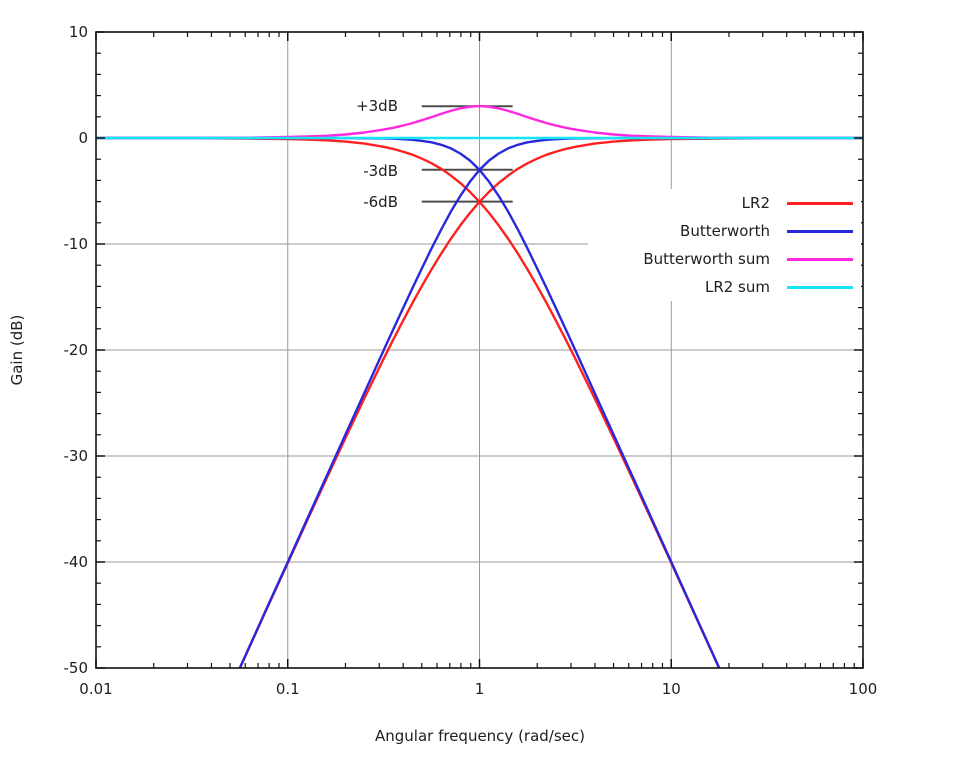 This screenshot has height=757, width=961. What do you see at coordinates (380, 202) in the screenshot?
I see `annotation-label-minus-6db: -6dB` at bounding box center [380, 202].